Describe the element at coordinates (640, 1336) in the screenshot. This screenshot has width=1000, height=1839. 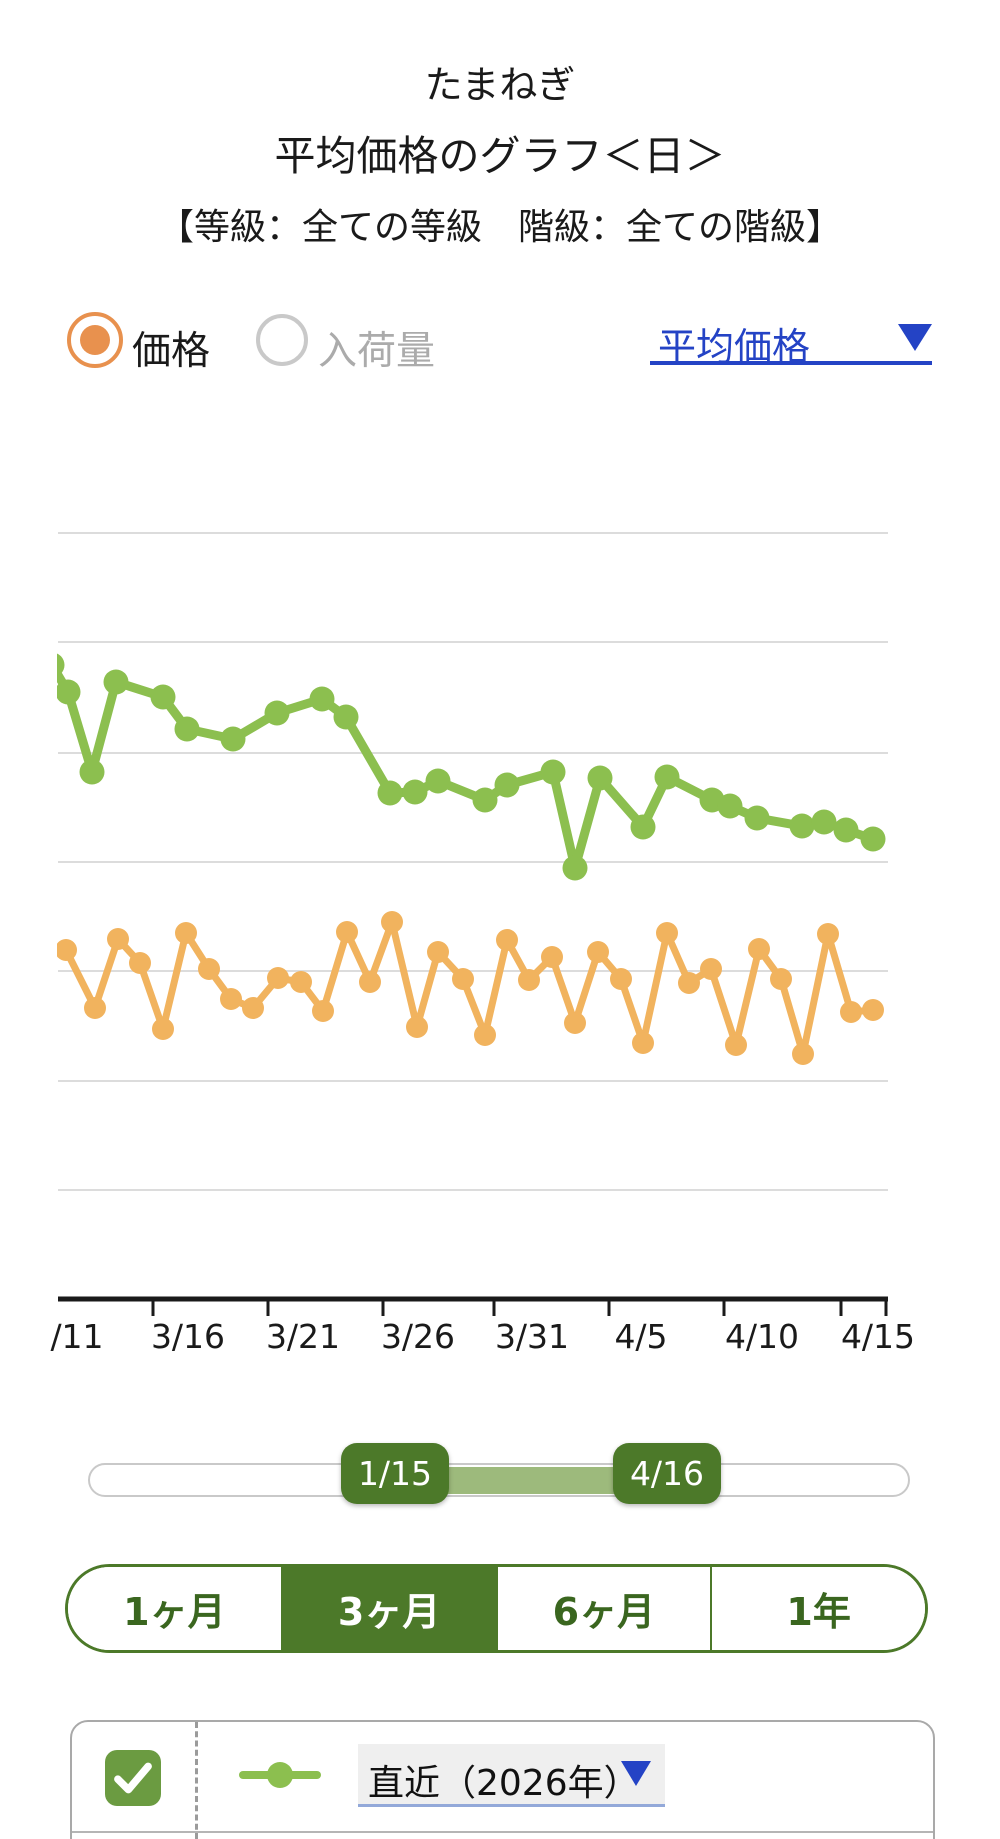
I see `x-axis-label: 4/5` at that location.